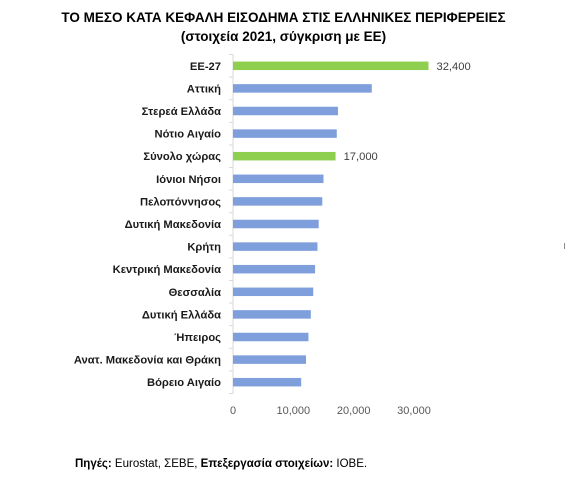 Image resolution: width=567 pixels, height=477 pixels. Describe the element at coordinates (564, 246) in the screenshot. I see `edge-mark` at that location.